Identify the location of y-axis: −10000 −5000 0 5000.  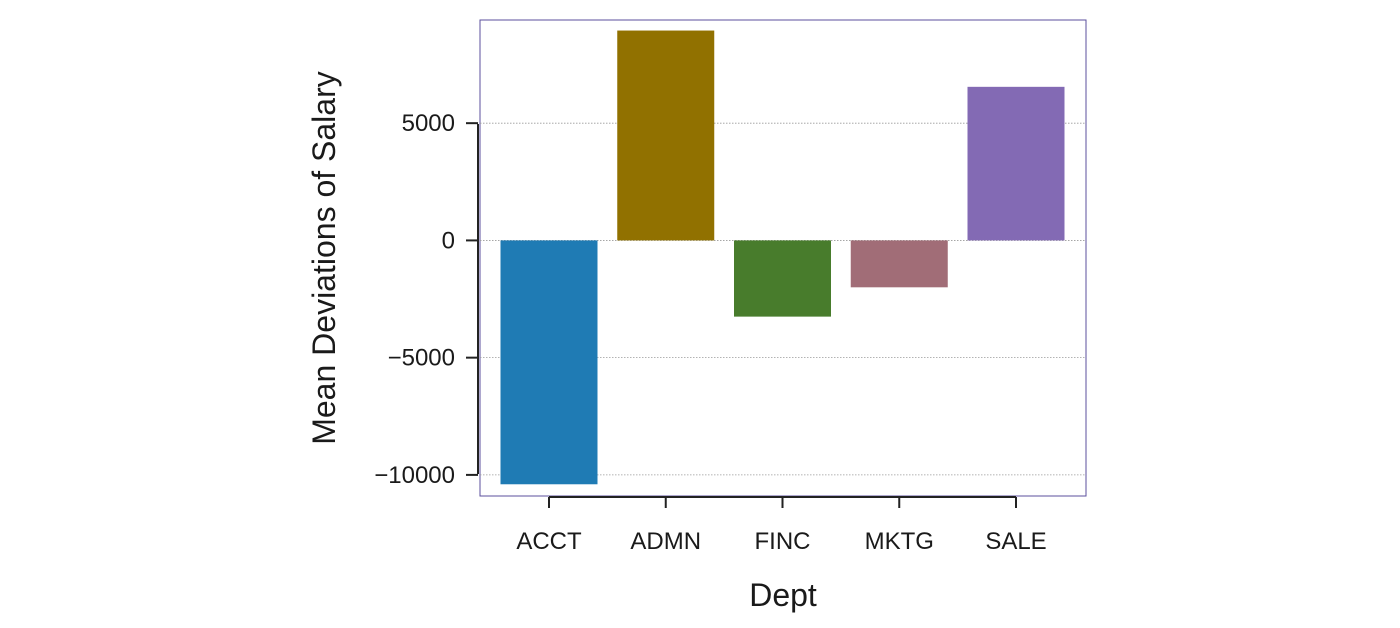
(426, 299).